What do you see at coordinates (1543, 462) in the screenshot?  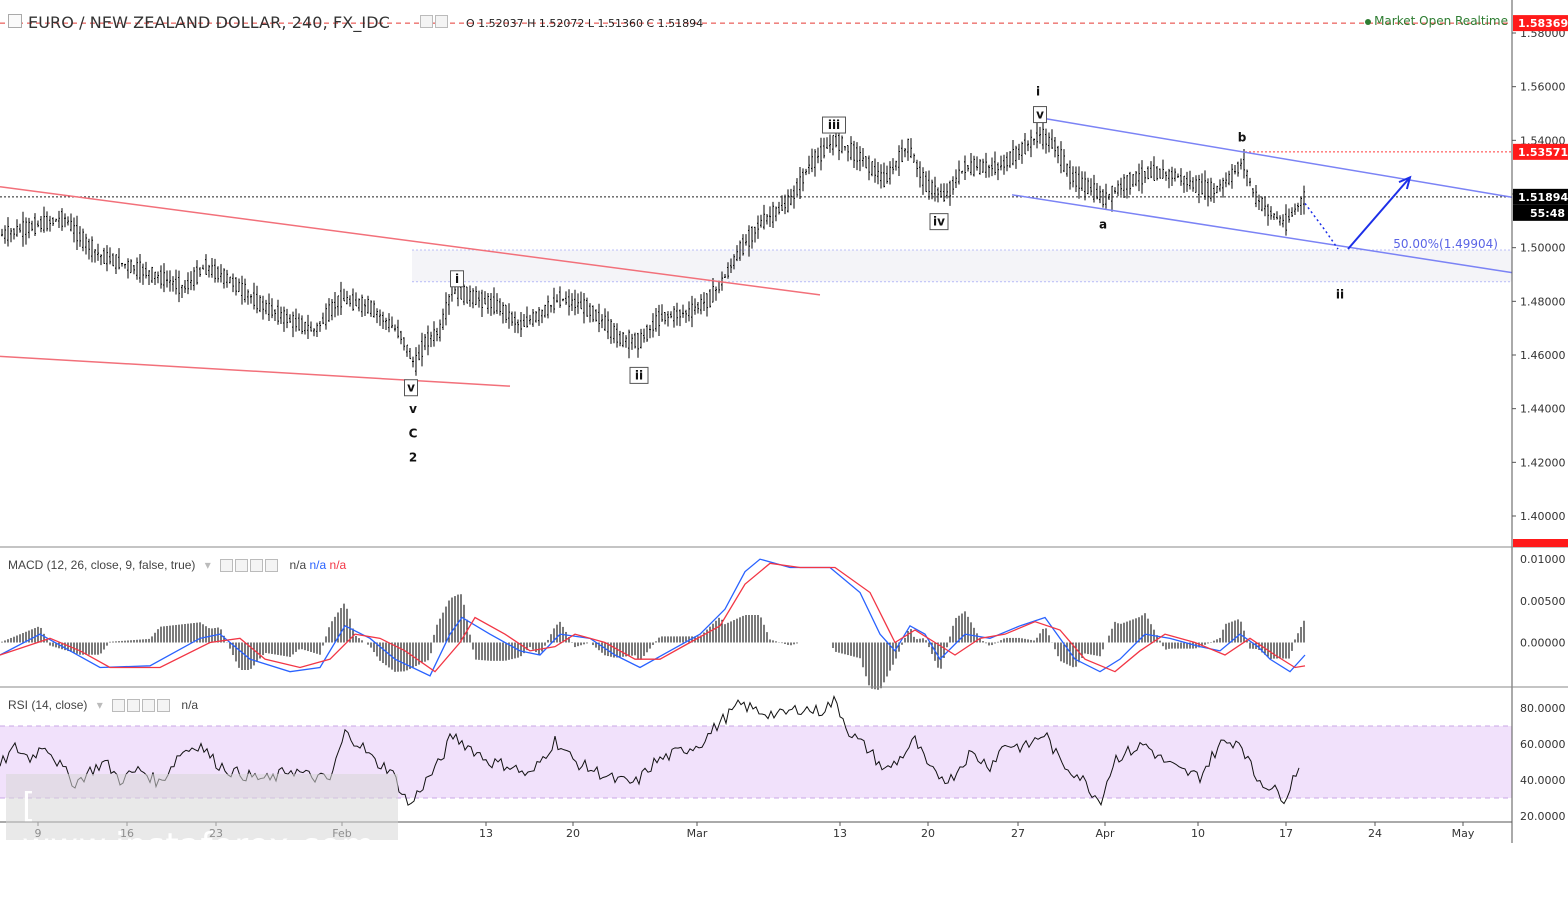 I see `y-tick-label: 1.42000` at bounding box center [1543, 462].